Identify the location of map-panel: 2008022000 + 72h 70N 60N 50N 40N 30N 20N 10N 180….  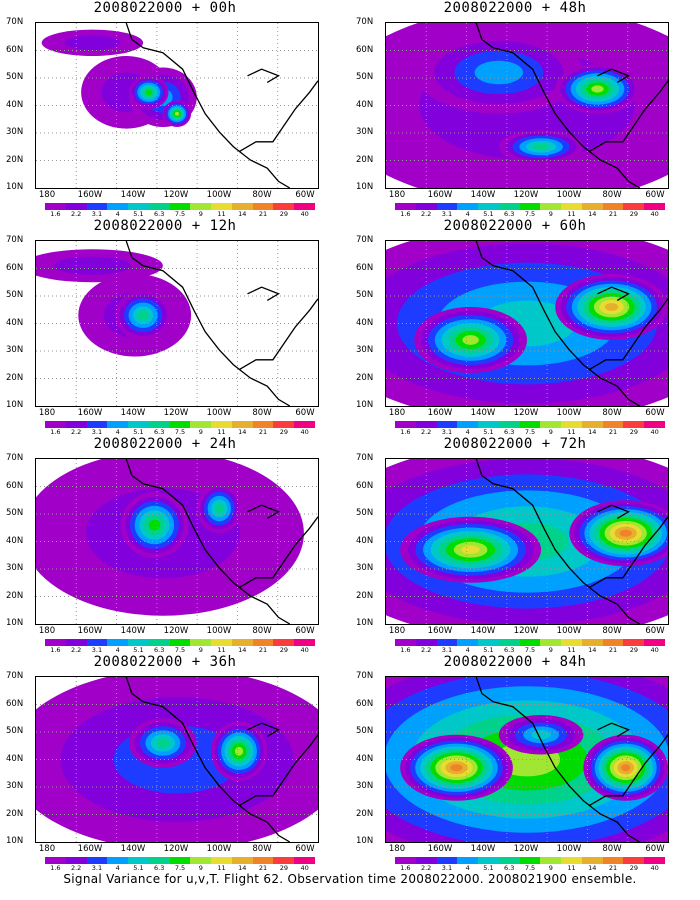
(515, 545).